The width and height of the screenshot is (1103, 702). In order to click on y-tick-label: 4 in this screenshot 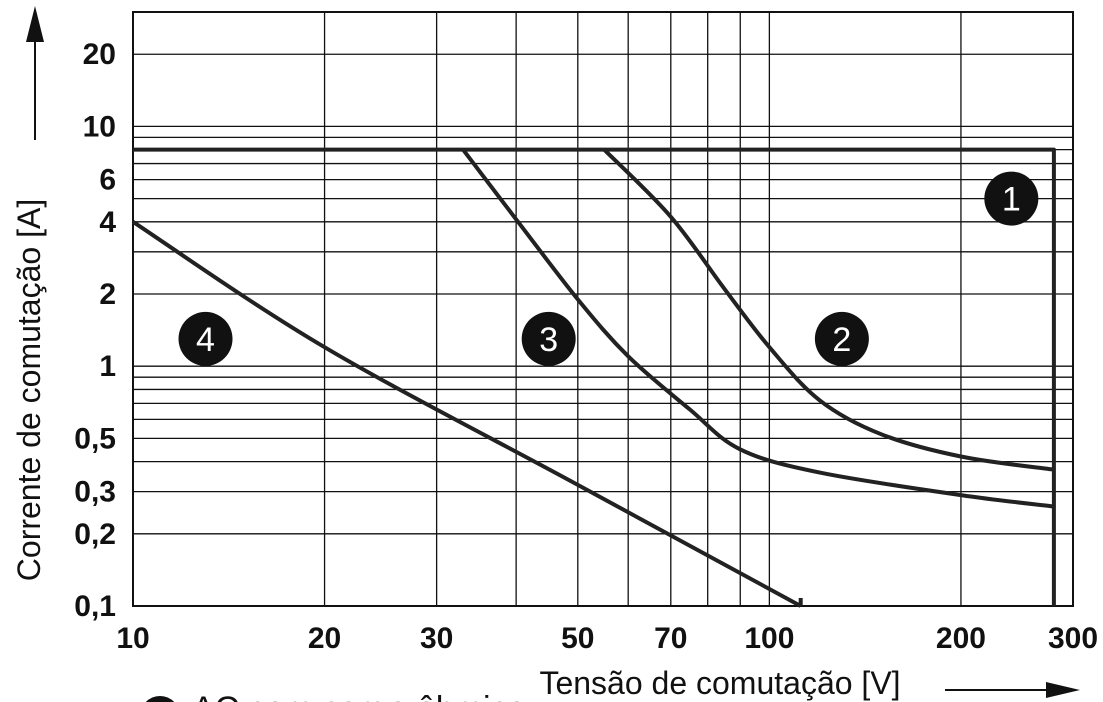, I will do `click(107, 222)`.